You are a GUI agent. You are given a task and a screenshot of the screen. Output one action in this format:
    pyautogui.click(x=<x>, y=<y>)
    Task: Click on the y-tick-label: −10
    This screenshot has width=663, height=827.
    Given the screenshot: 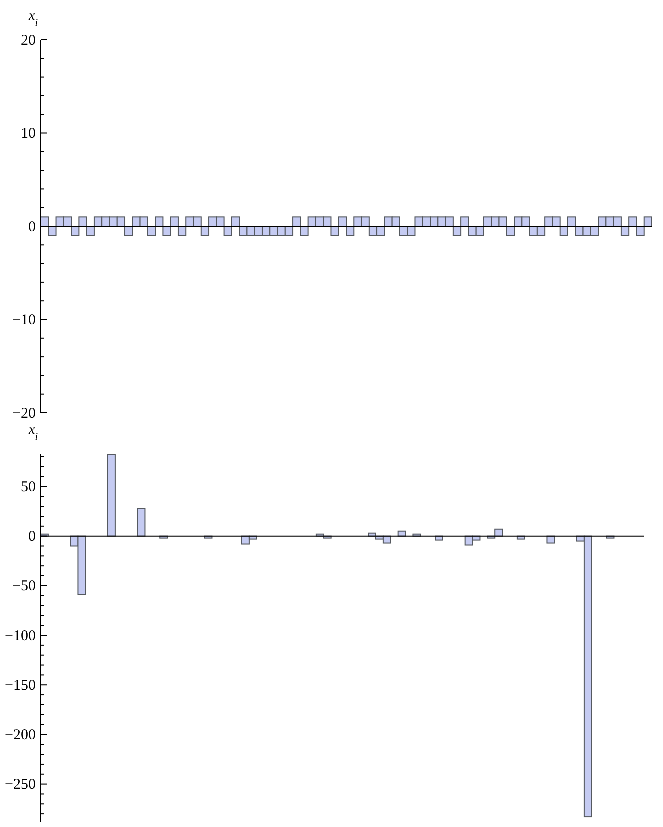 What is the action you would take?
    pyautogui.click(x=24, y=320)
    